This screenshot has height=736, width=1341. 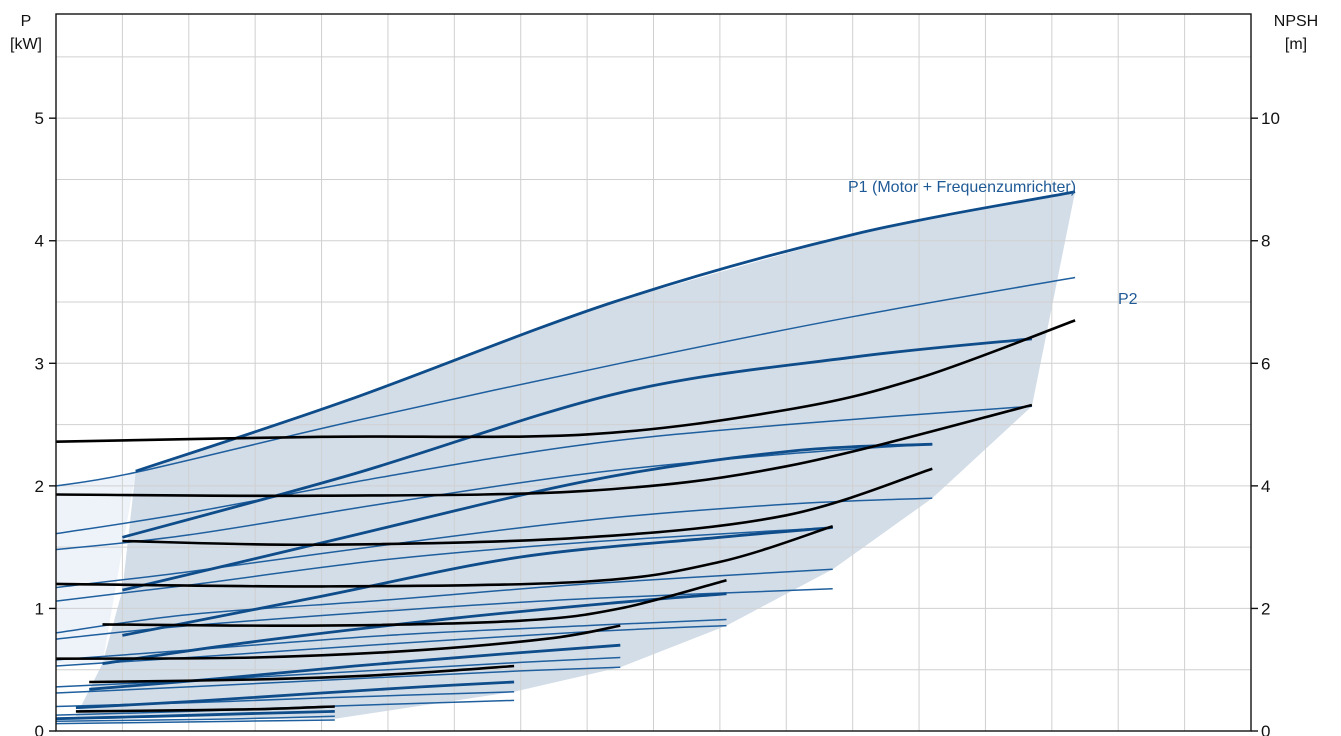 I want to click on right-axis-tick-label: 2, so click(x=1265, y=608).